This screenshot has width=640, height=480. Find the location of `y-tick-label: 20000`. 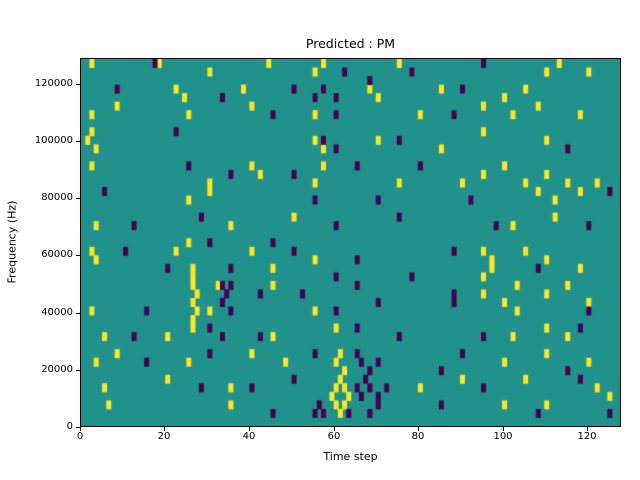

y-tick-label: 20000 is located at coordinates (57, 369).